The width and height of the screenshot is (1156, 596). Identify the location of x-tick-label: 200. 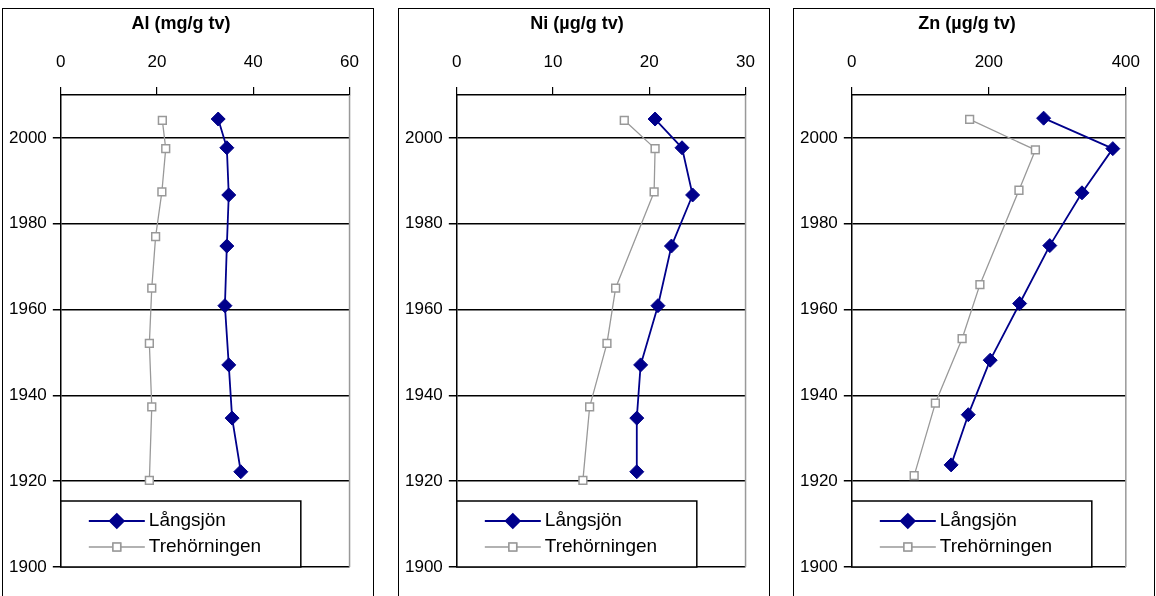
(989, 62).